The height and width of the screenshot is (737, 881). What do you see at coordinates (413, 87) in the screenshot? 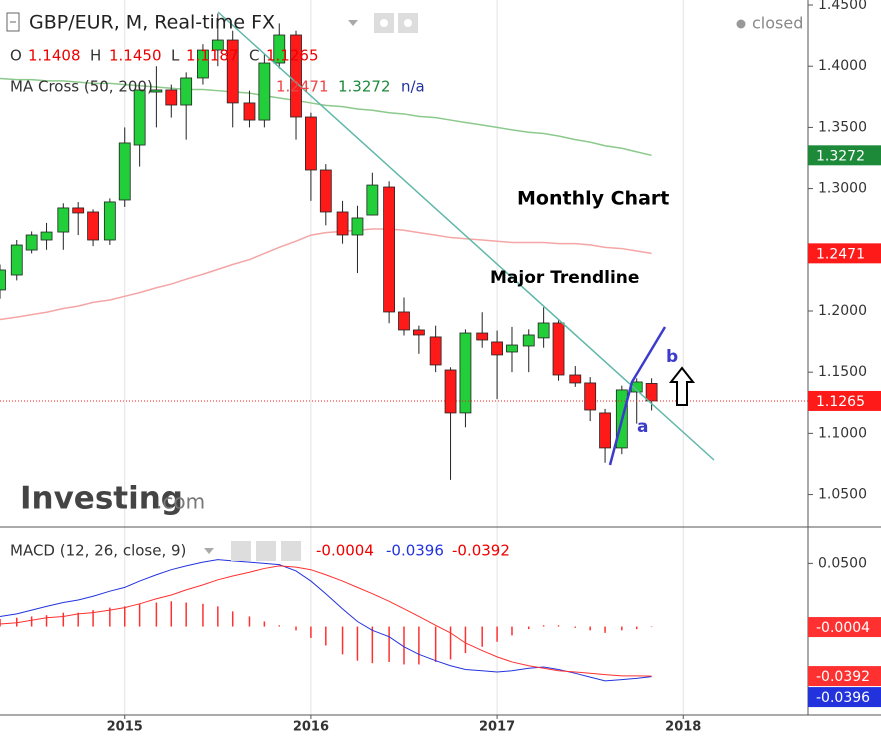
I see `indicator-value: n/a` at bounding box center [413, 87].